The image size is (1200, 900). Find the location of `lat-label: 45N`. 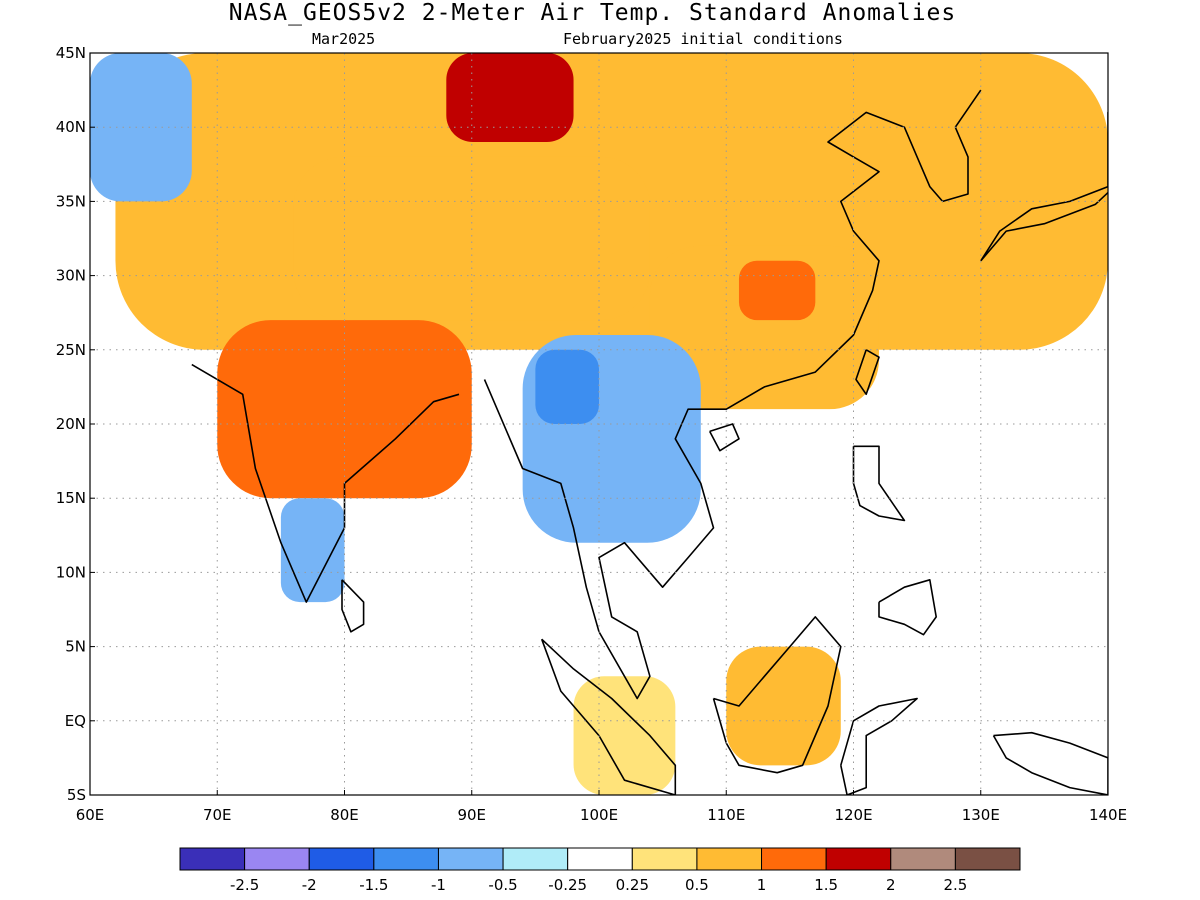

lat-label: 45N is located at coordinates (71, 53).